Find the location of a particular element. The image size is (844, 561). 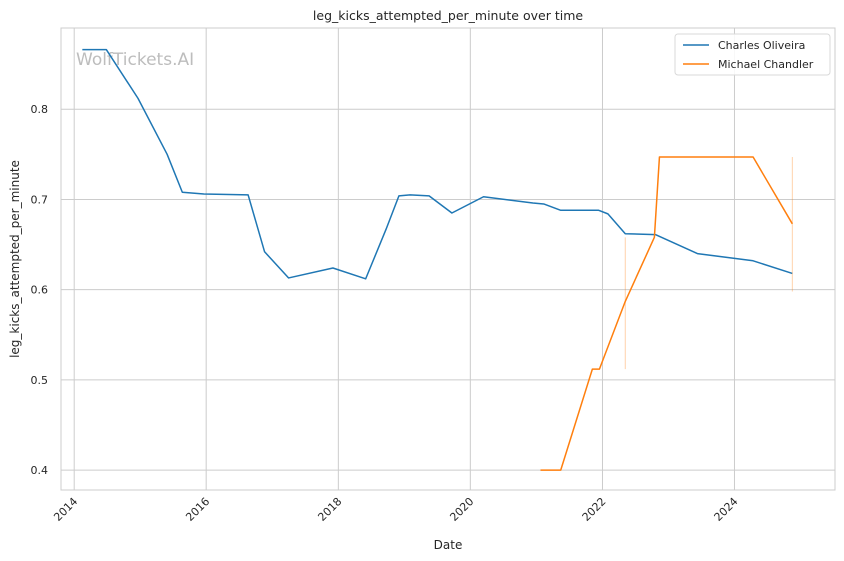

y-axis-ticks: 0.4 0.5 0.6 0.7 0.8 is located at coordinates (40, 290).